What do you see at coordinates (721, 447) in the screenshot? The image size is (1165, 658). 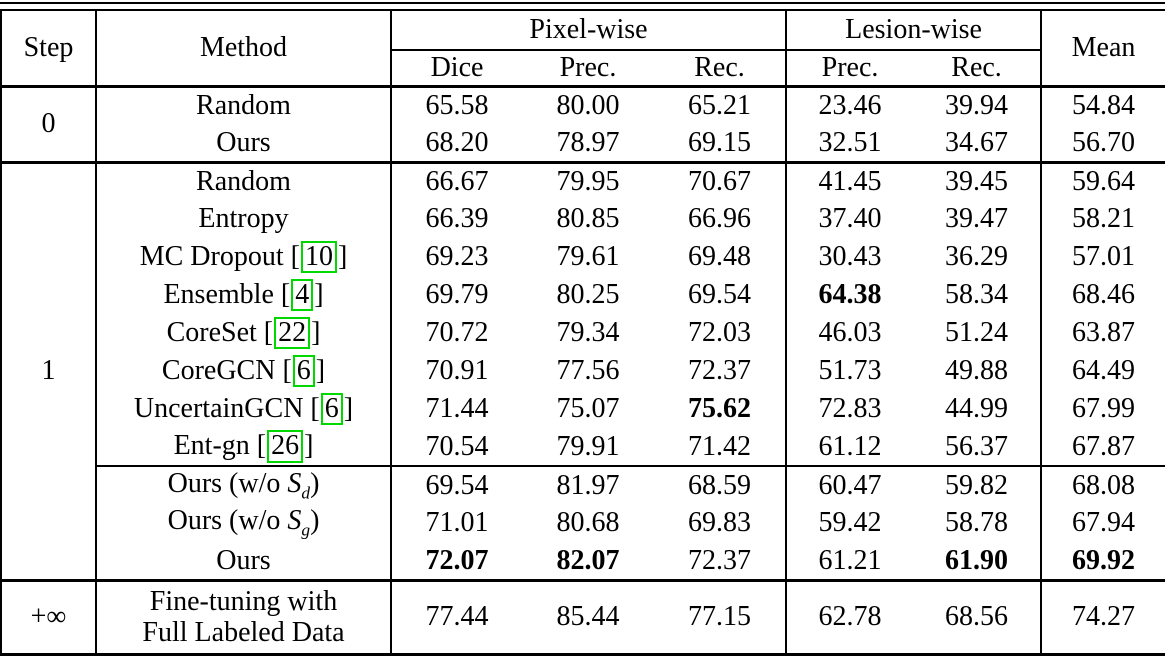 I see `value-cell: 71.42` at bounding box center [721, 447].